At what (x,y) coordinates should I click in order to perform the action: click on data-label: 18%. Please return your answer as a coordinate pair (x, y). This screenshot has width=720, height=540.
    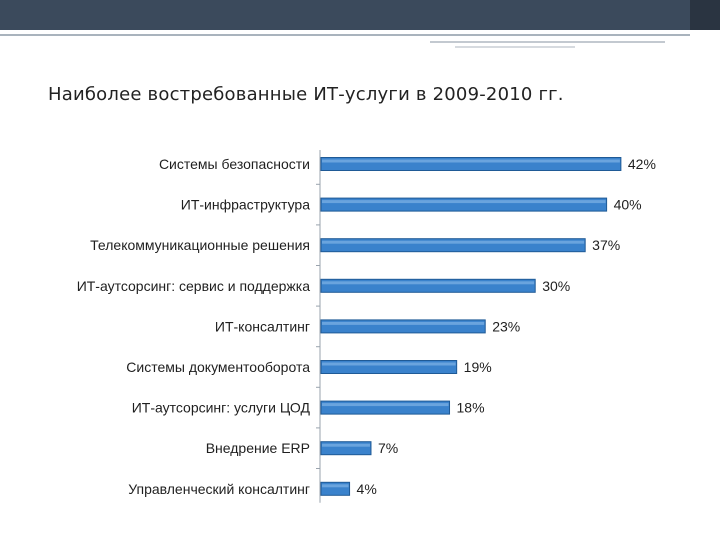
    Looking at the image, I should click on (471, 408).